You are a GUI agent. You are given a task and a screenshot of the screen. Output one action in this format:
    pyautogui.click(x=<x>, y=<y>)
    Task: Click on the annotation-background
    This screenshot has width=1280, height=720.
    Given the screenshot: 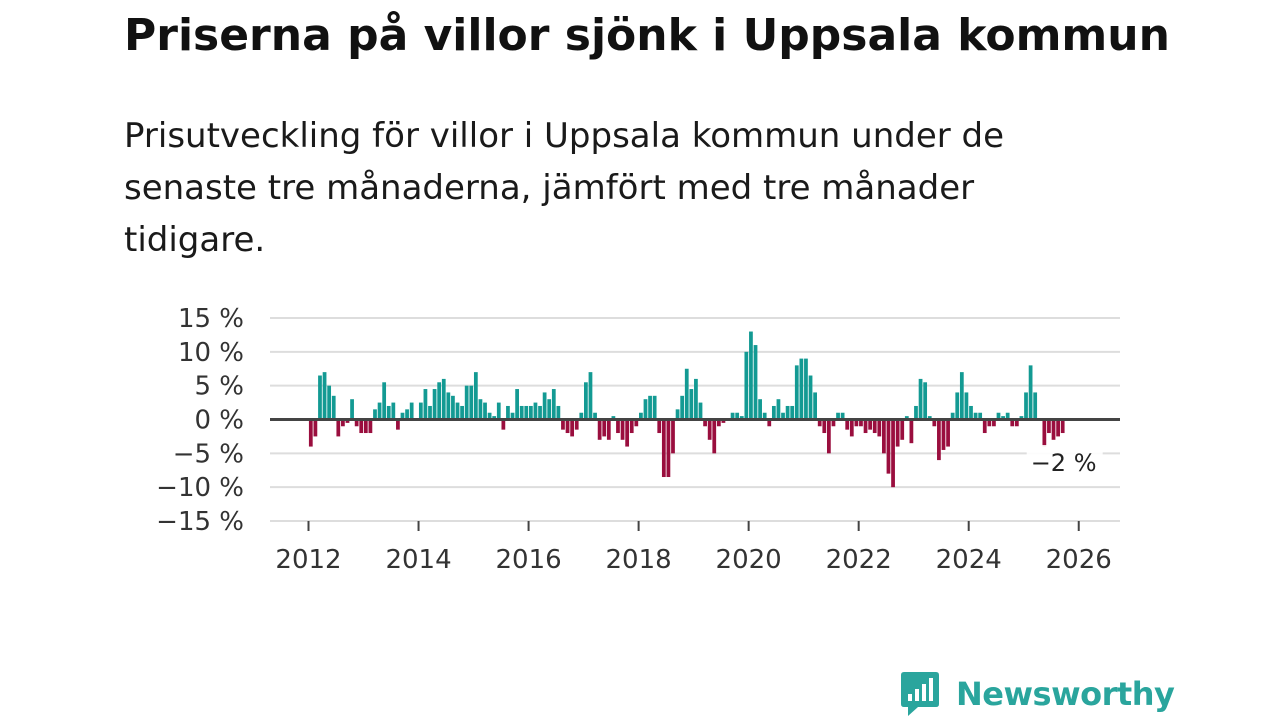 What is the action you would take?
    pyautogui.click(x=1064, y=462)
    